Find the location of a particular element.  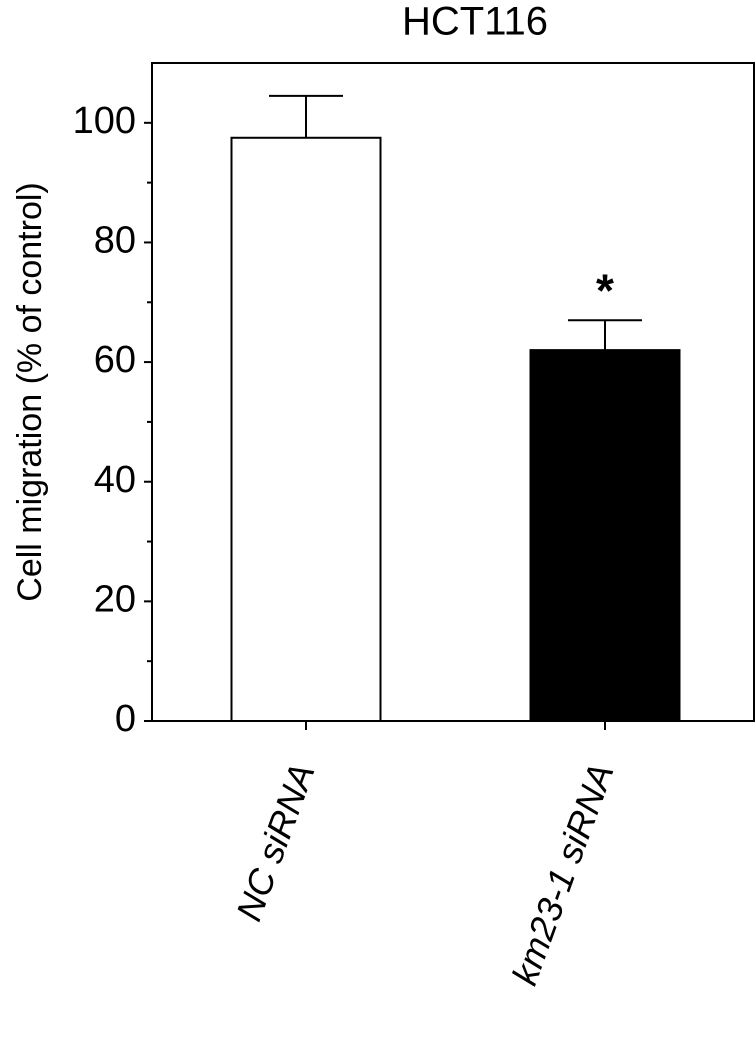

chart-title: HCT116 is located at coordinates (475, 22).